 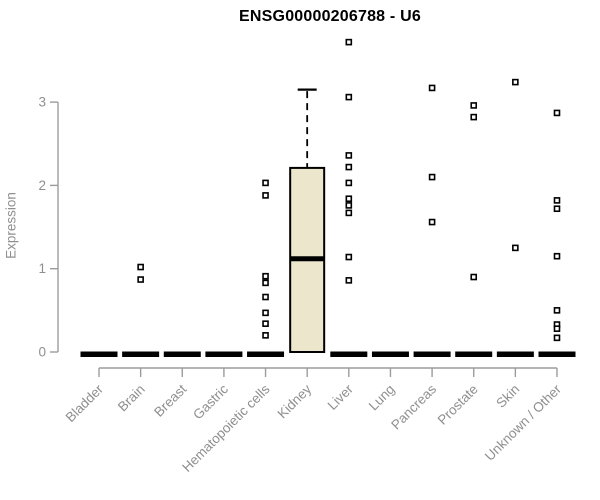 What do you see at coordinates (507, 396) in the screenshot?
I see `x-tick-label-skin: Skin` at bounding box center [507, 396].